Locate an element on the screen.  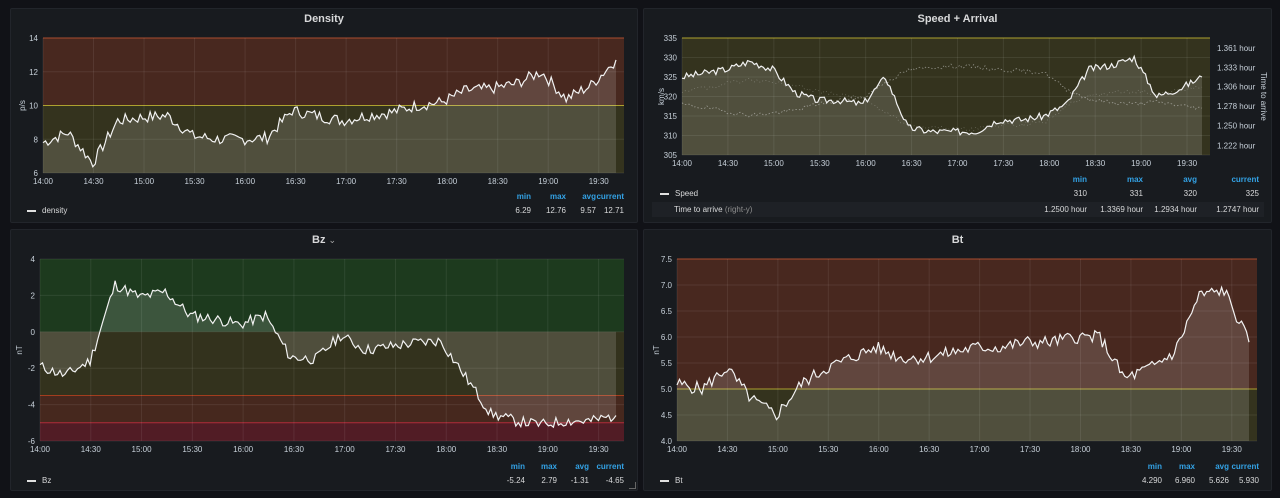
chevron-down-icon: ⌄ is located at coordinates (332, 240).